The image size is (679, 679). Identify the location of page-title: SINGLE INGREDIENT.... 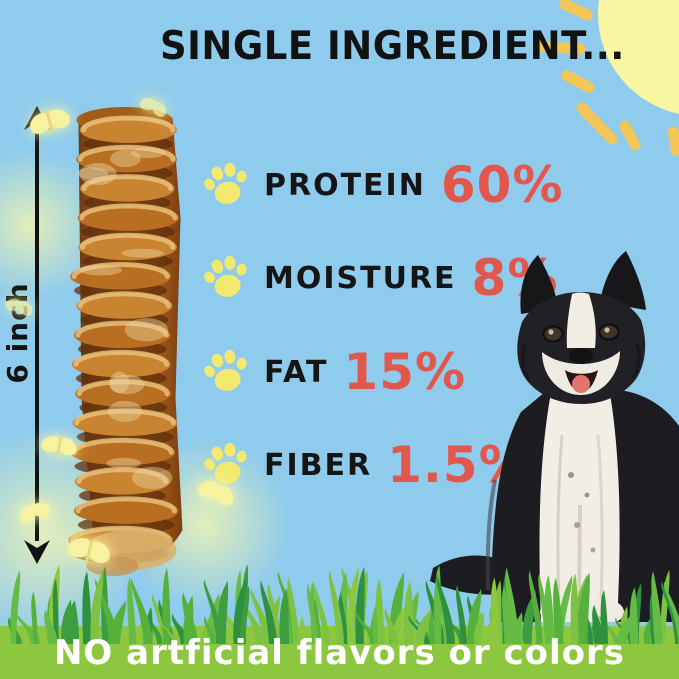
(392, 45).